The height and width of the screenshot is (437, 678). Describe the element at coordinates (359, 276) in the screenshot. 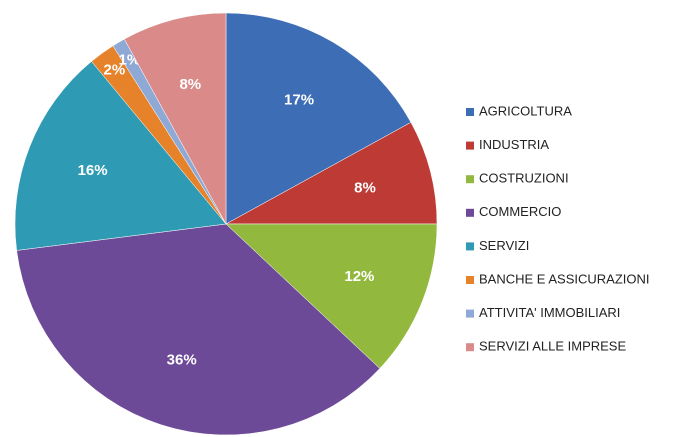

I see `data-label: 12%` at that location.